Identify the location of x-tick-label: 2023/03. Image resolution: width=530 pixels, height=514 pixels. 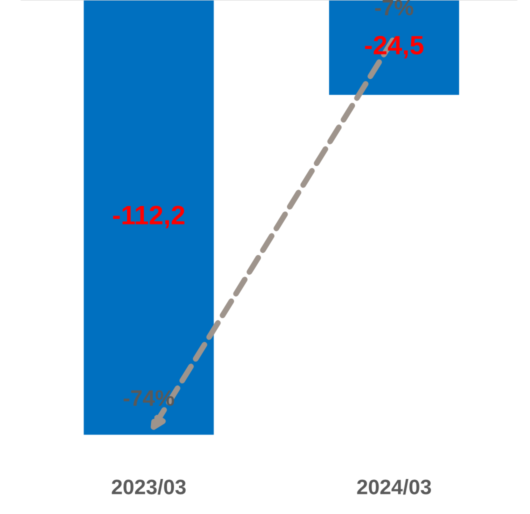
(149, 487).